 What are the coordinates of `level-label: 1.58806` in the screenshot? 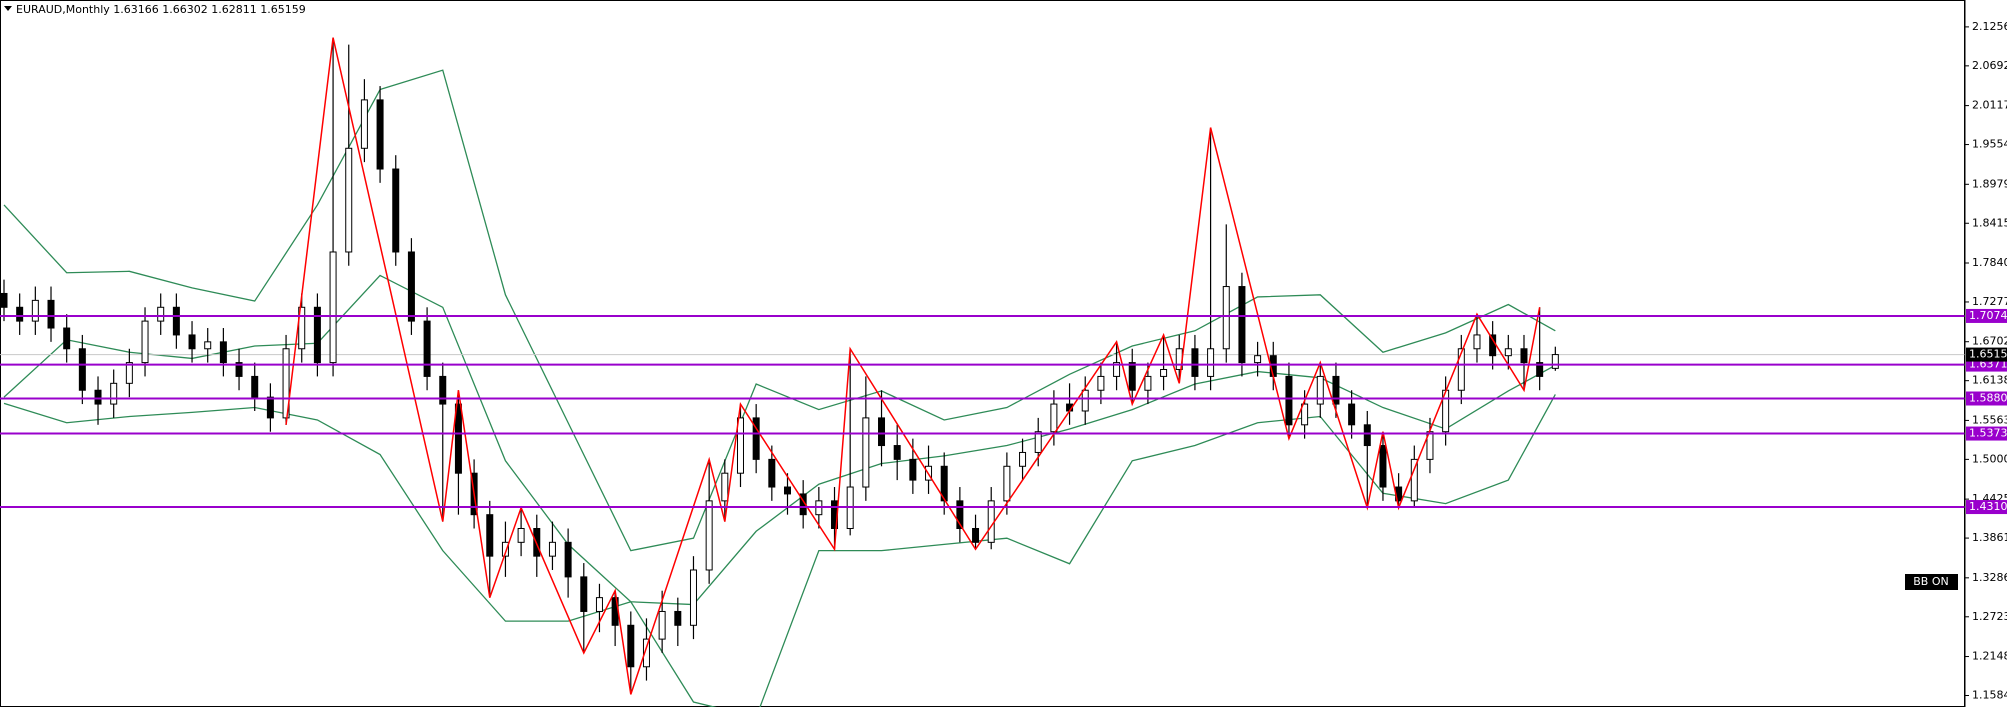 It's located at (1988, 397).